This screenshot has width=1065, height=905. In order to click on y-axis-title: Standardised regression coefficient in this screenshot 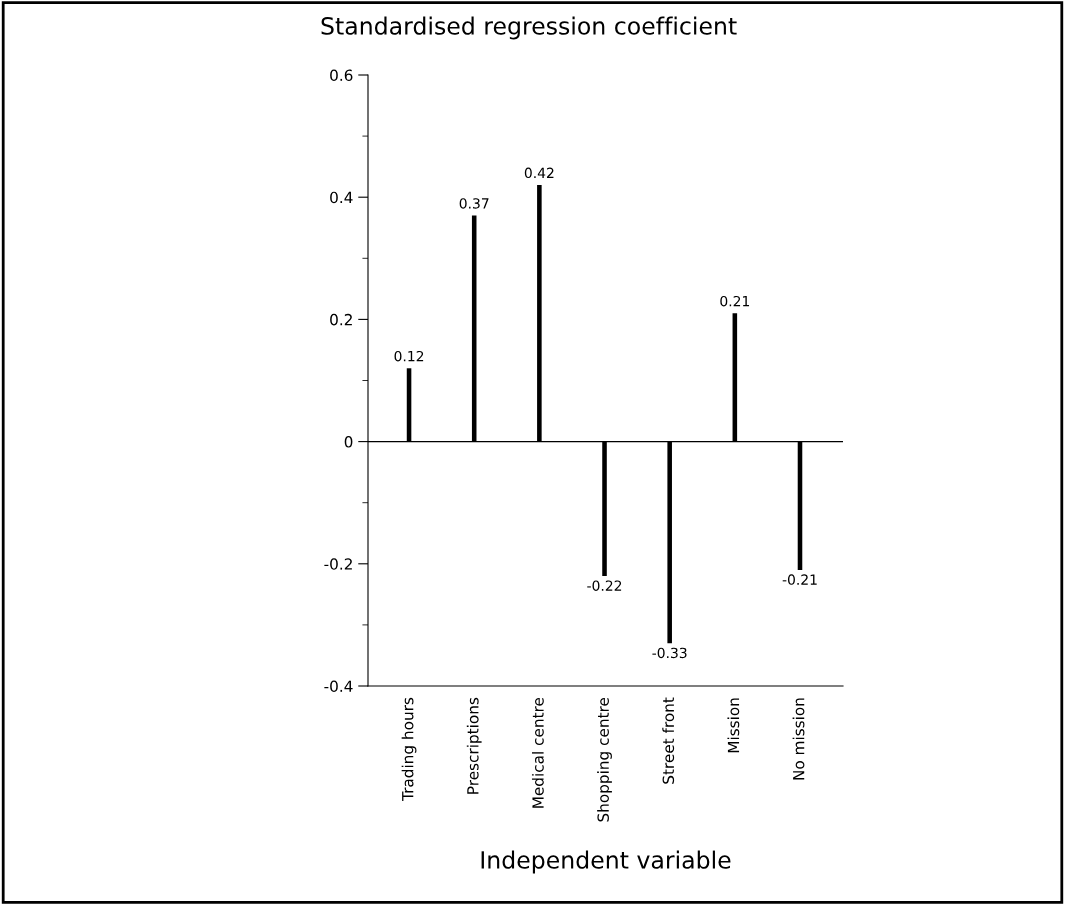, I will do `click(529, 28)`.